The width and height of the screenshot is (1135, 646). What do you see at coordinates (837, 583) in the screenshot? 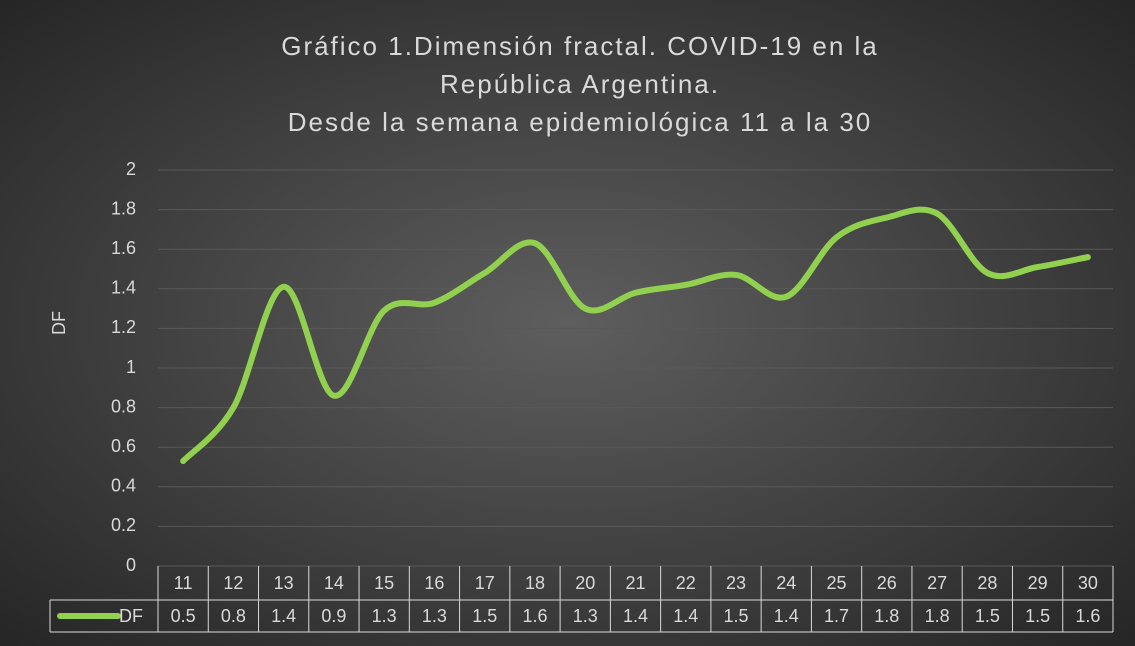
I see `x-tick-label: 25` at bounding box center [837, 583].